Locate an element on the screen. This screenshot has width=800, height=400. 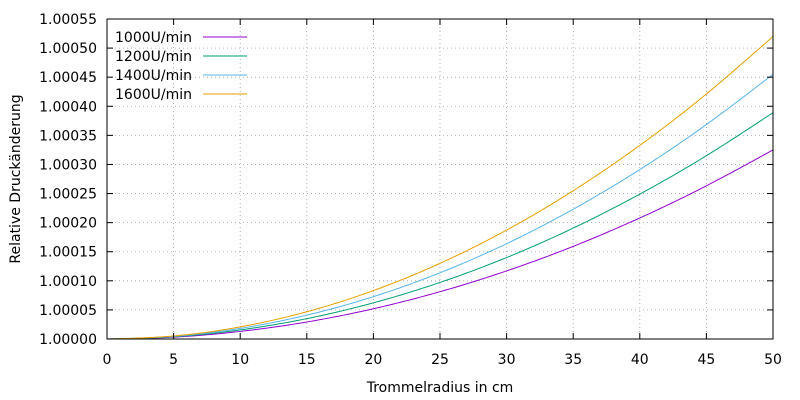
y-axis-title: Relative Druckänderung is located at coordinates (16, 178).